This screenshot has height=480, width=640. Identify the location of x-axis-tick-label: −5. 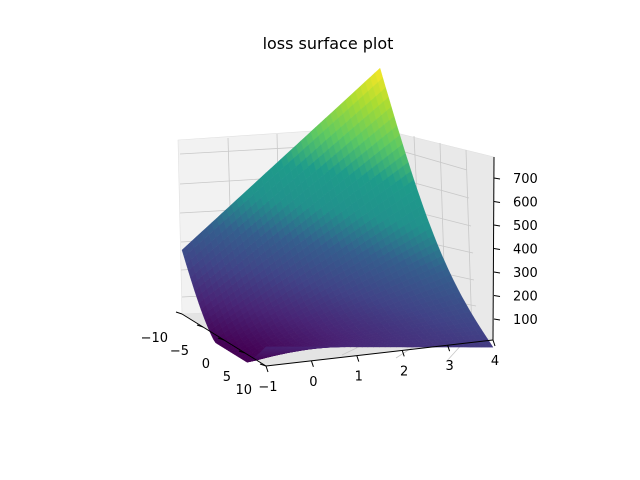
(179, 351).